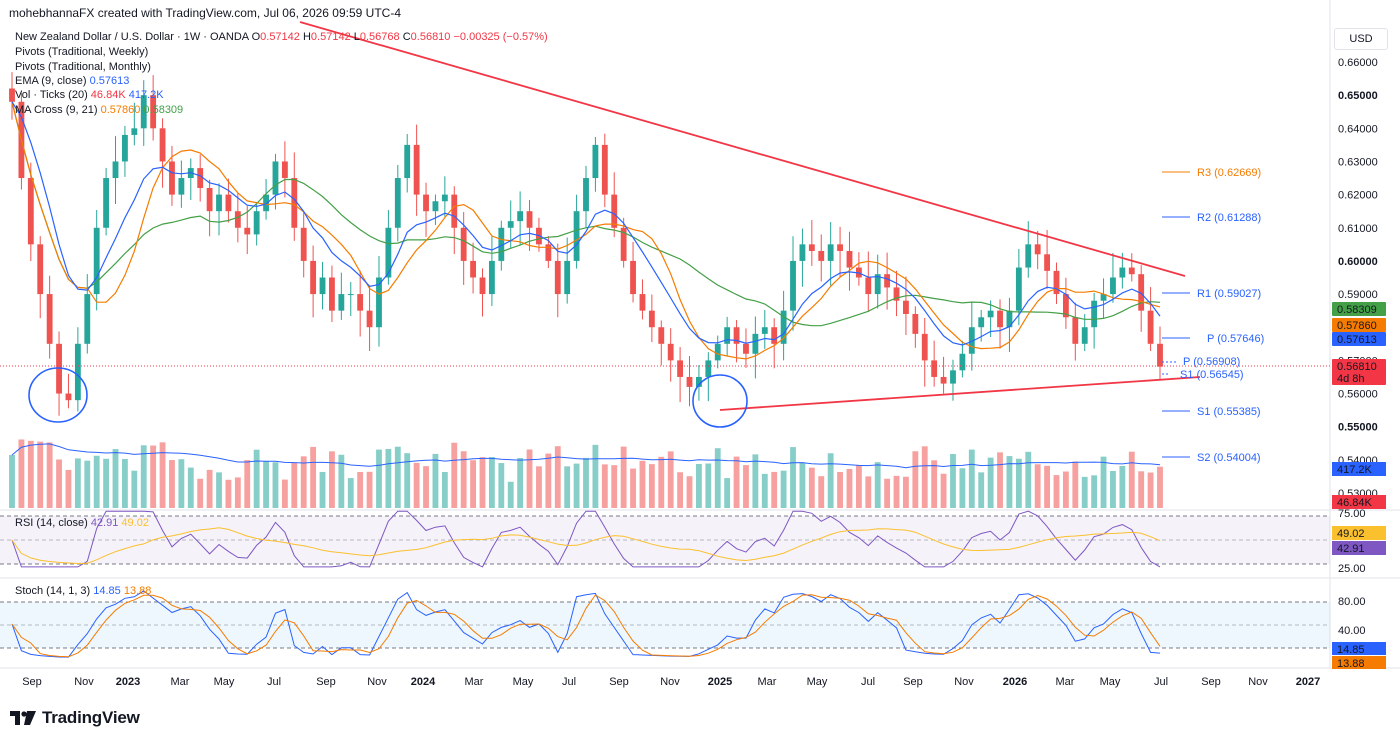 Image resolution: width=1400 pixels, height=744 pixels. I want to click on rsi-ma-line, so click(586, 546).